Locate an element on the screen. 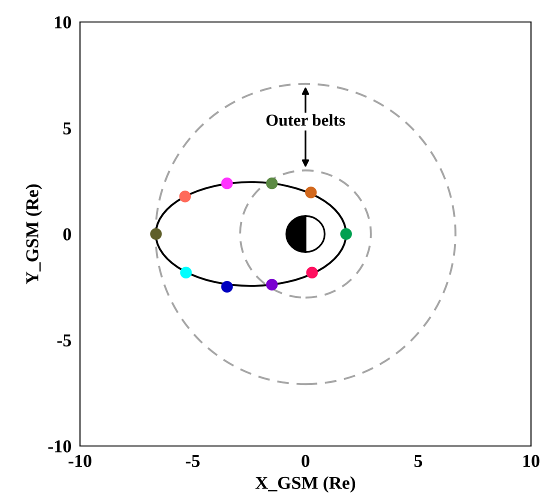 The height and width of the screenshot is (502, 549). y-tick-label: -5 is located at coordinates (64, 340).